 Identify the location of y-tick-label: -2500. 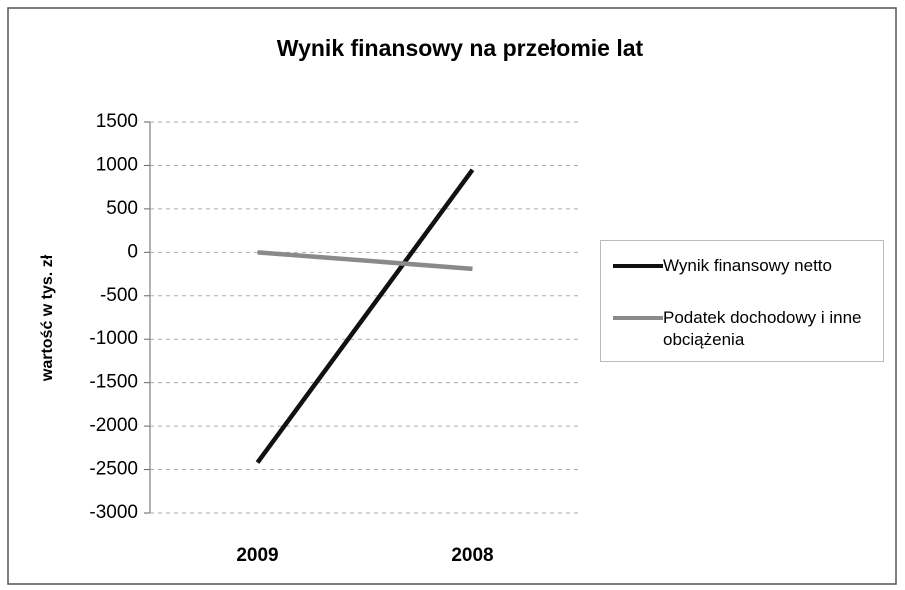
(113, 469).